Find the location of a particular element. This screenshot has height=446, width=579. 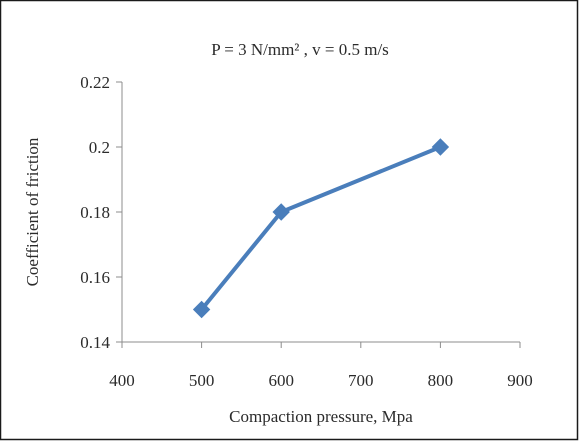

x-axis-label: Compaction pressure, Mpa is located at coordinates (321, 416).